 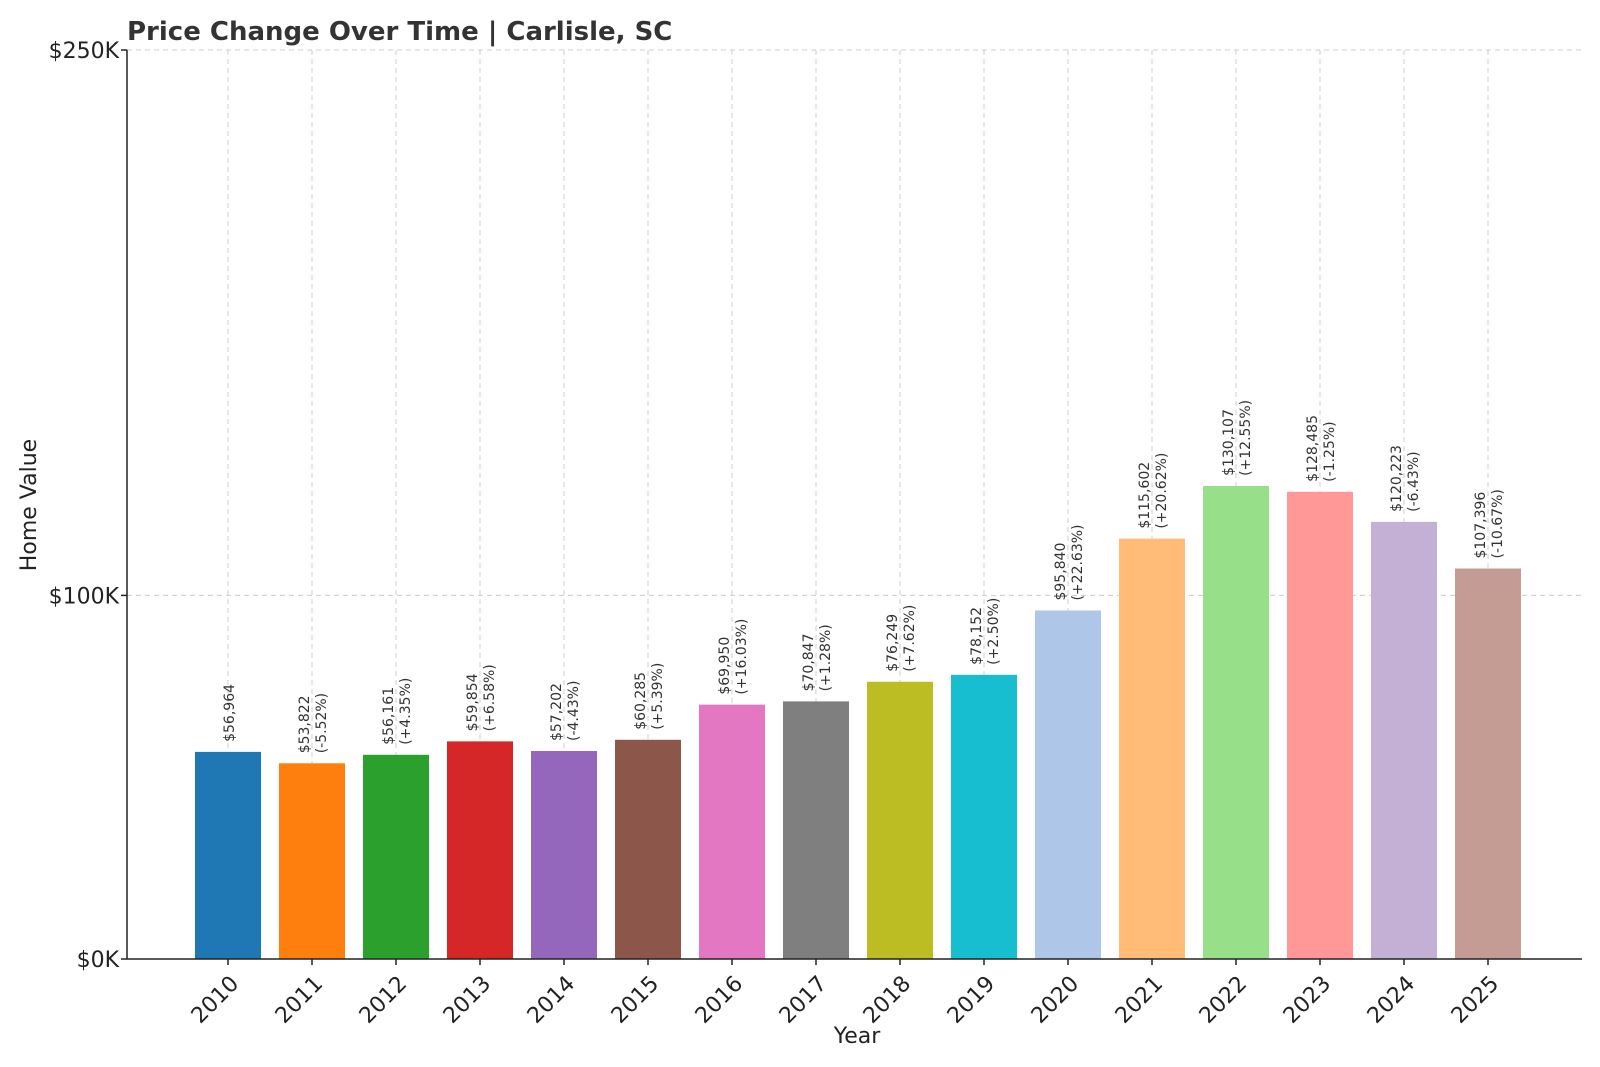 I want to click on bar-label-2020: $95,840 (+22.63%), so click(x=1069, y=562).